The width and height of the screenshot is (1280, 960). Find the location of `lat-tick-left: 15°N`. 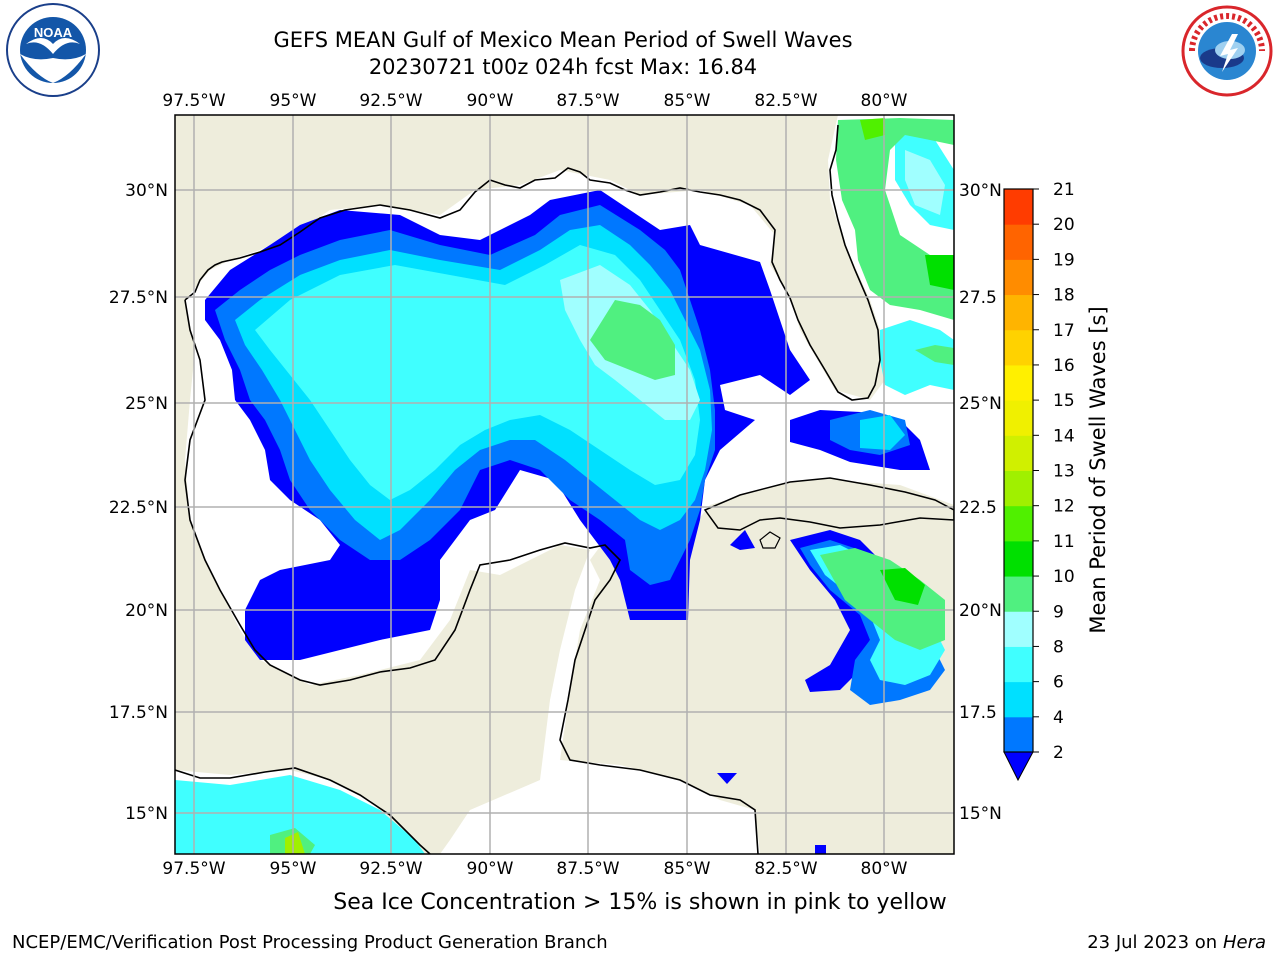

lat-tick-left: 15°N is located at coordinates (146, 814).